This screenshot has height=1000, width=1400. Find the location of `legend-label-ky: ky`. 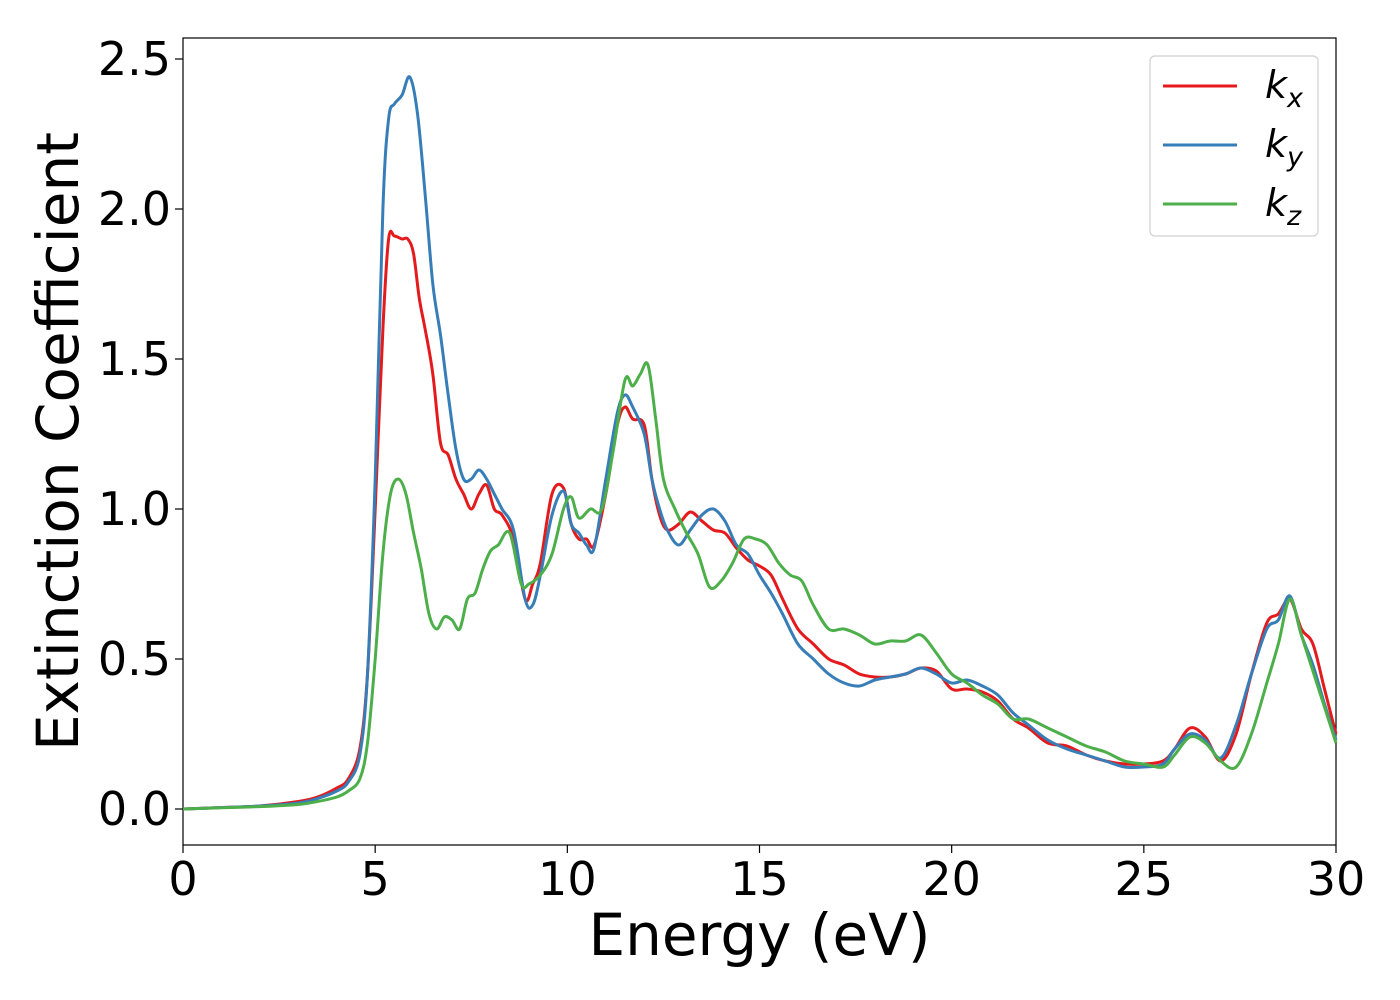

legend-label-ky: ky is located at coordinates (1284, 147).